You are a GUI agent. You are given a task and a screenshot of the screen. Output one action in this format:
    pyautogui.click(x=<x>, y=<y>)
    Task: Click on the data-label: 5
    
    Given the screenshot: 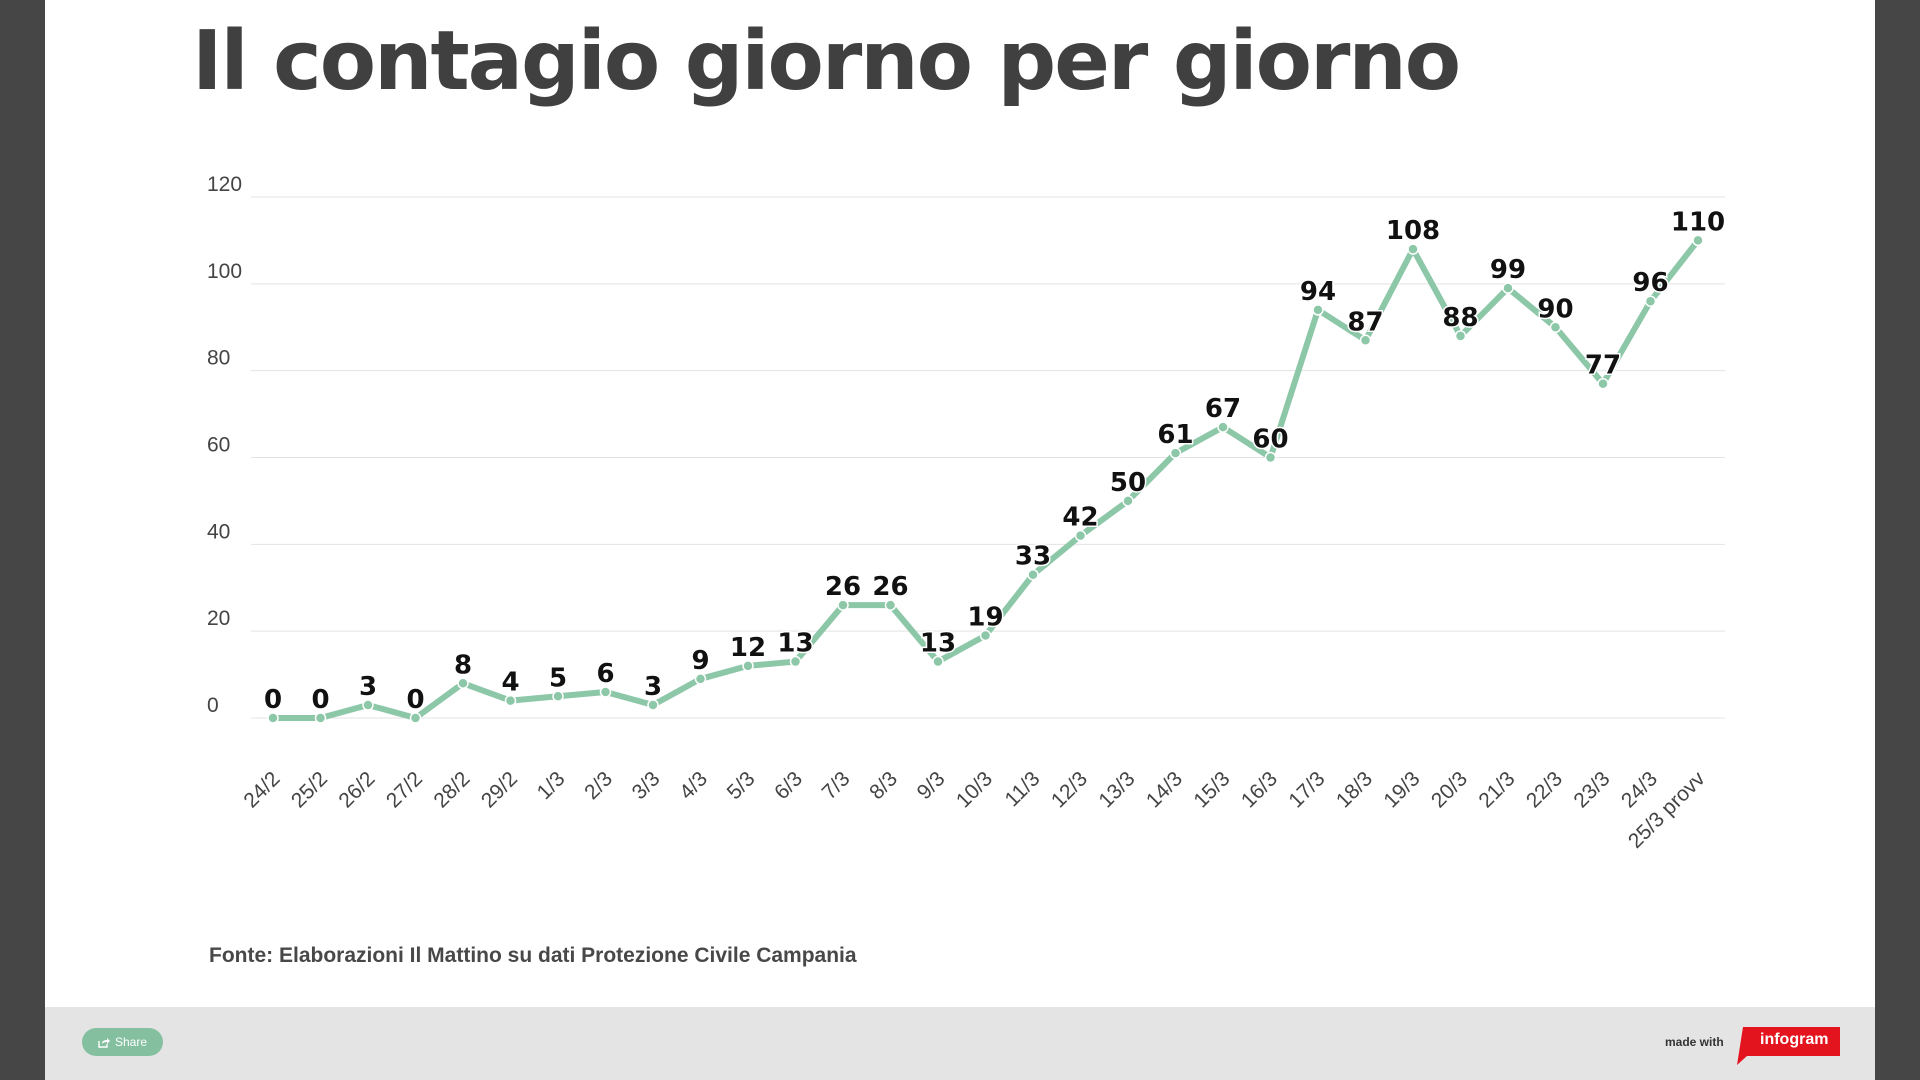 What is the action you would take?
    pyautogui.click(x=558, y=678)
    